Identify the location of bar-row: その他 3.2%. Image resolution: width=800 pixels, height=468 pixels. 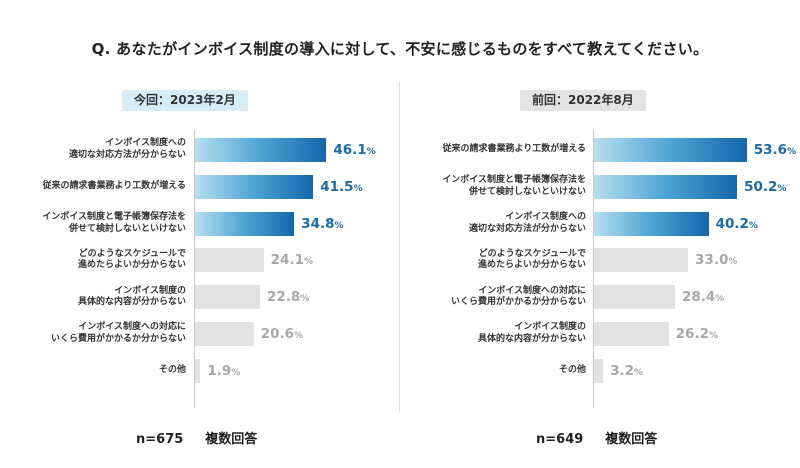
(600, 371).